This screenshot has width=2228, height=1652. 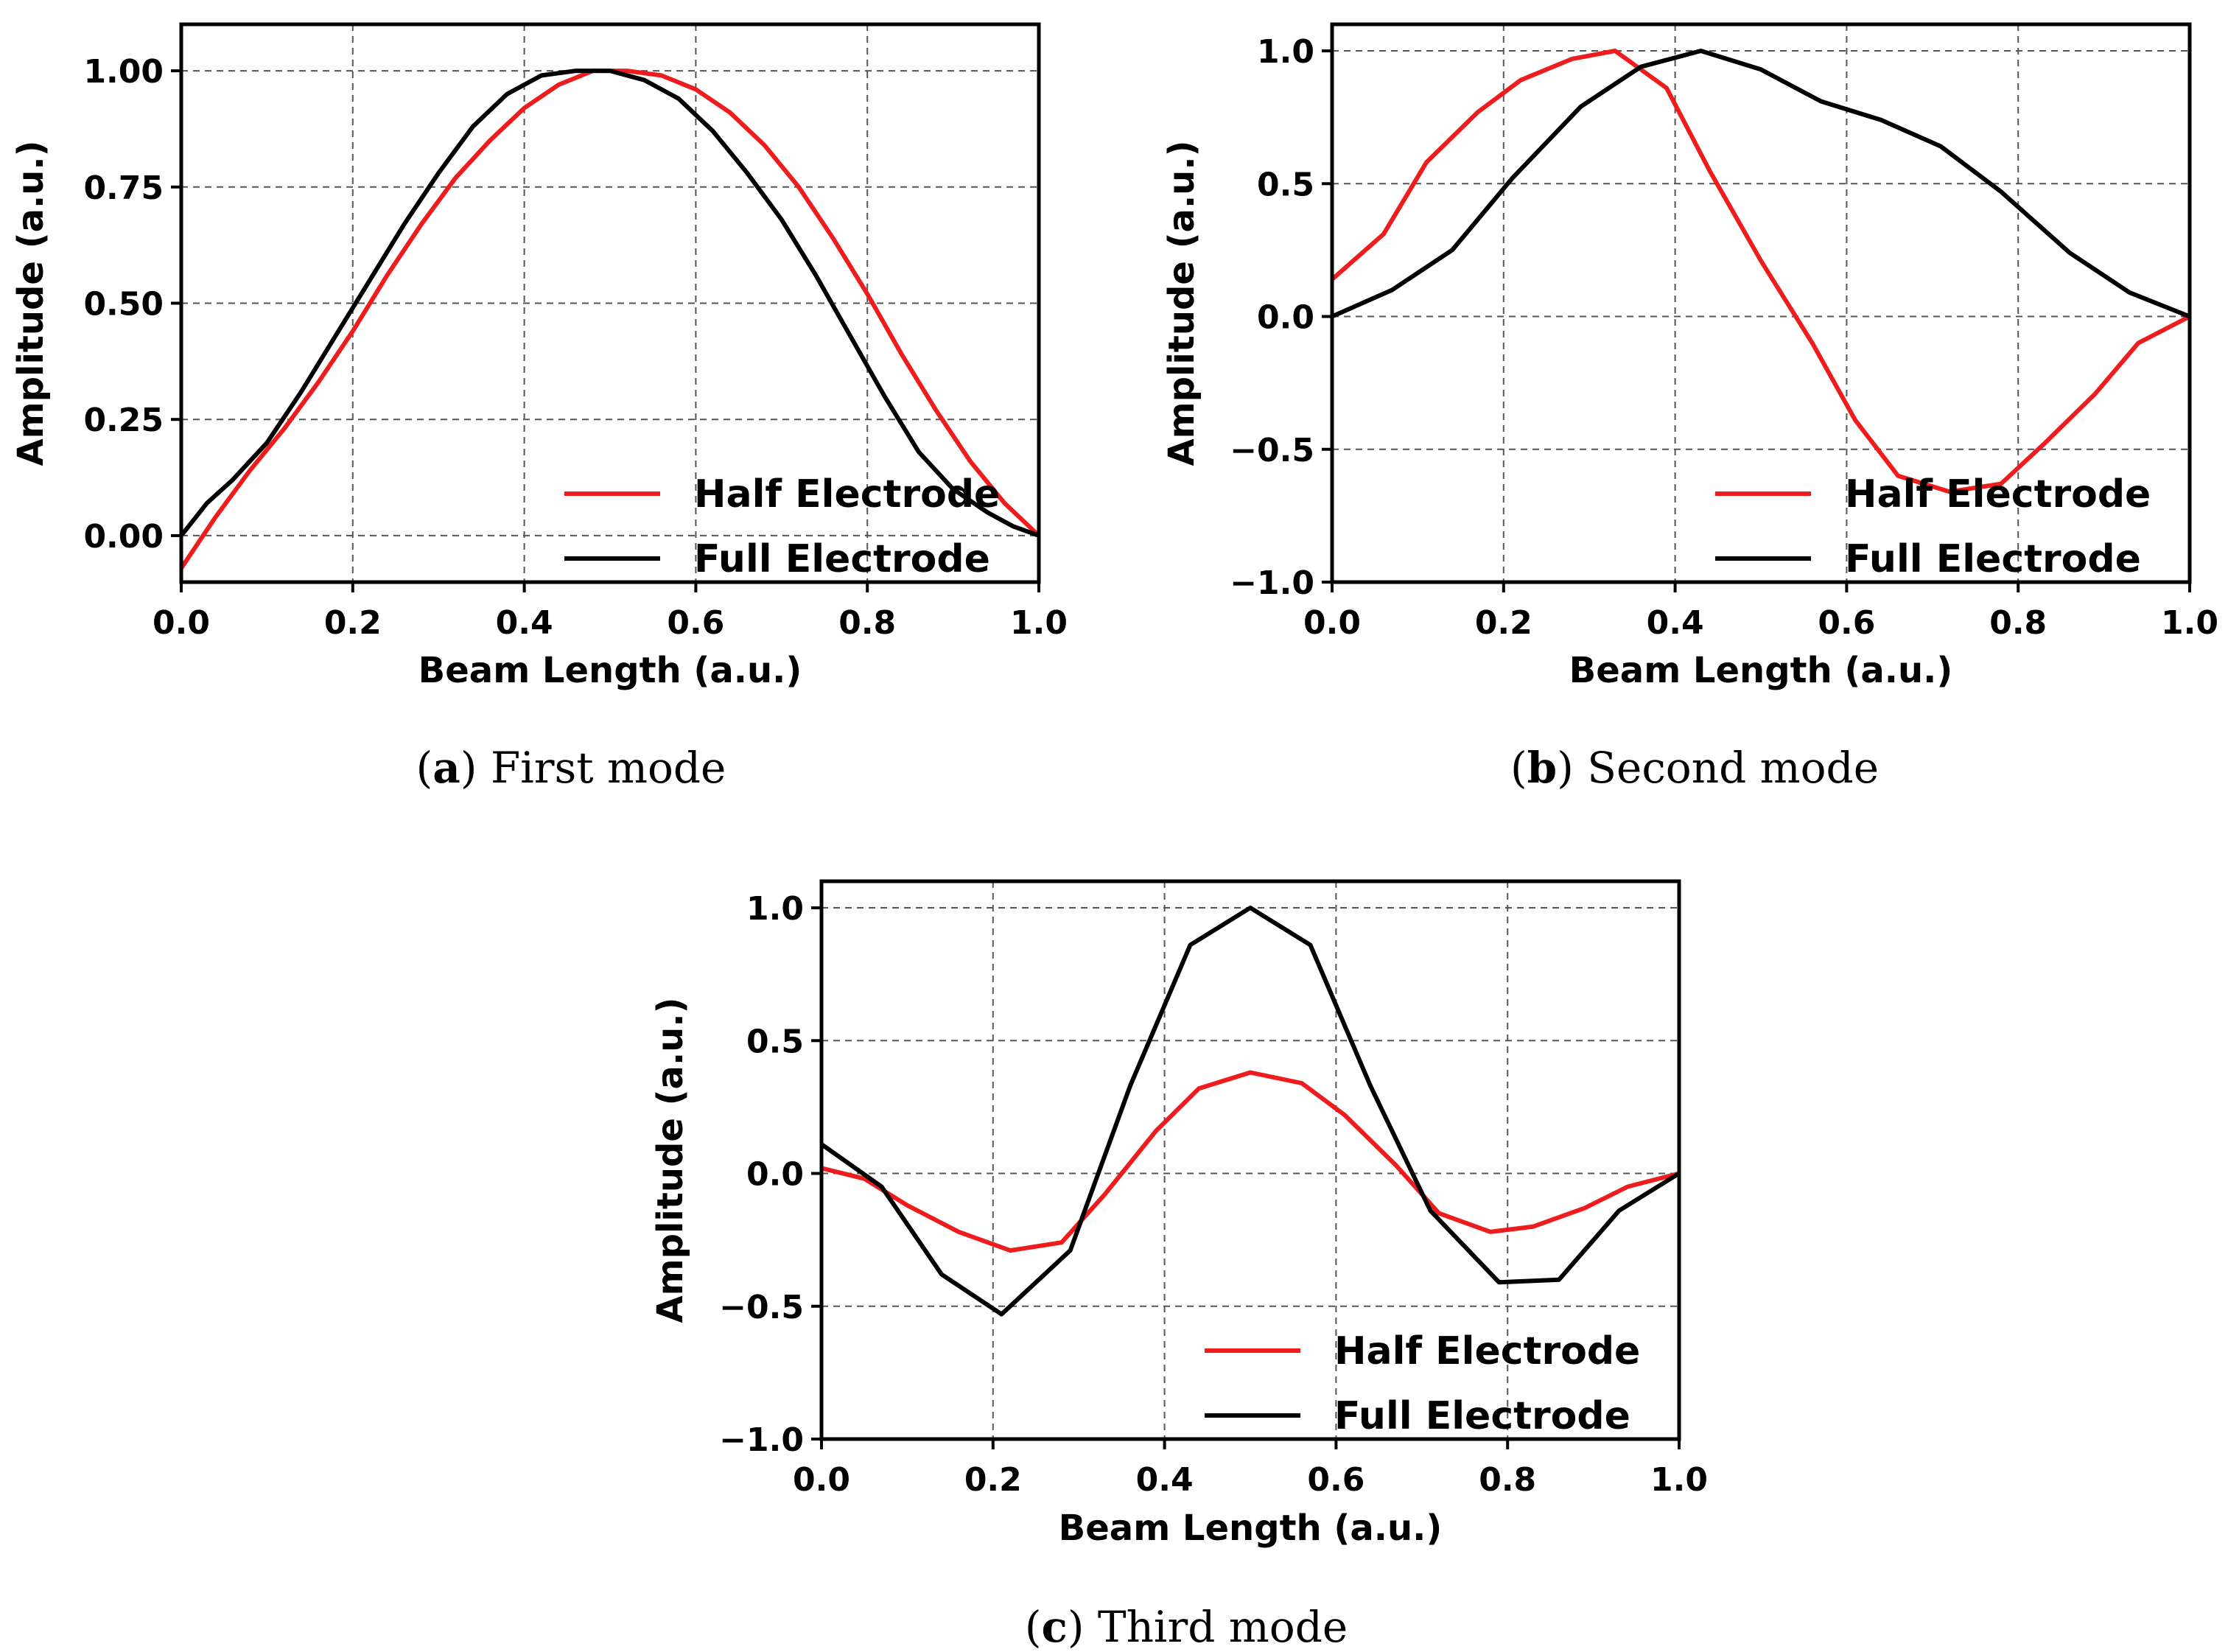 What do you see at coordinates (123, 72) in the screenshot?
I see `y-tick-label: 1.00` at bounding box center [123, 72].